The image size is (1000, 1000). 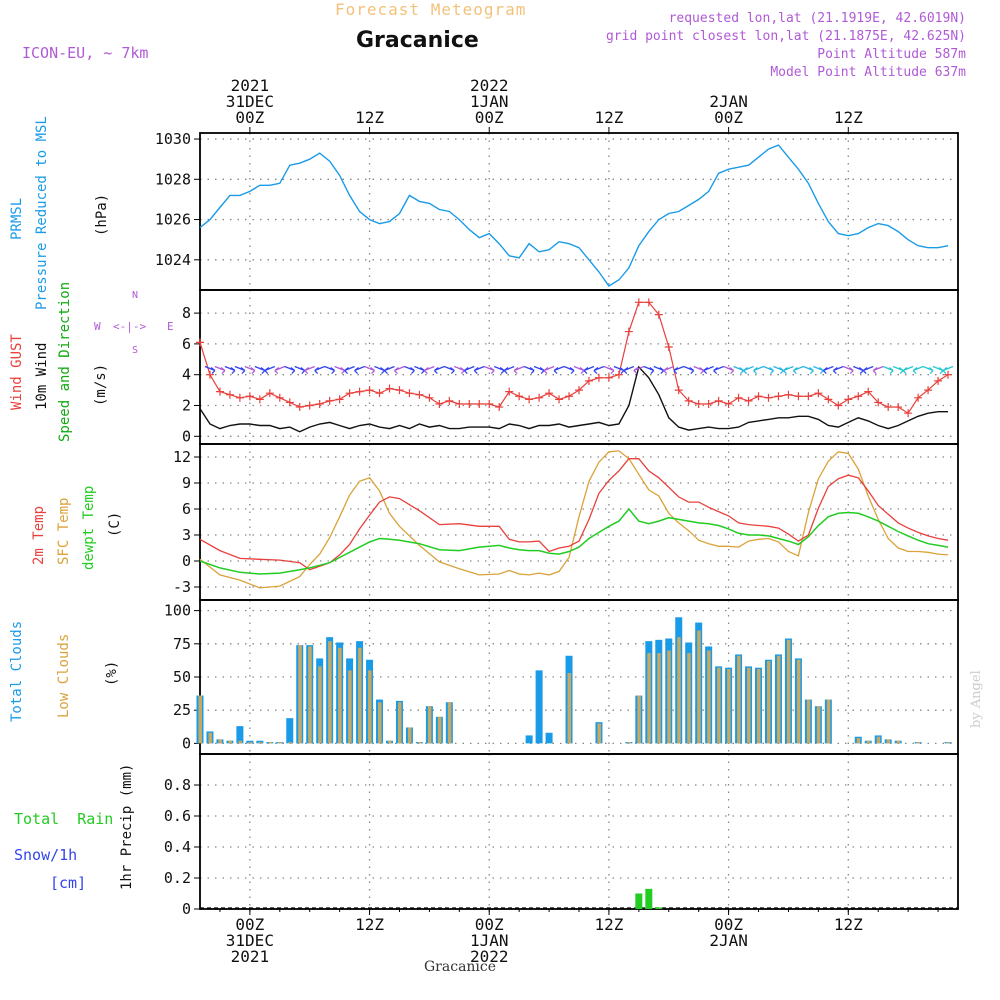 What do you see at coordinates (46, 855) in the screenshot?
I see `snow-label: Snow/1h` at bounding box center [46, 855].